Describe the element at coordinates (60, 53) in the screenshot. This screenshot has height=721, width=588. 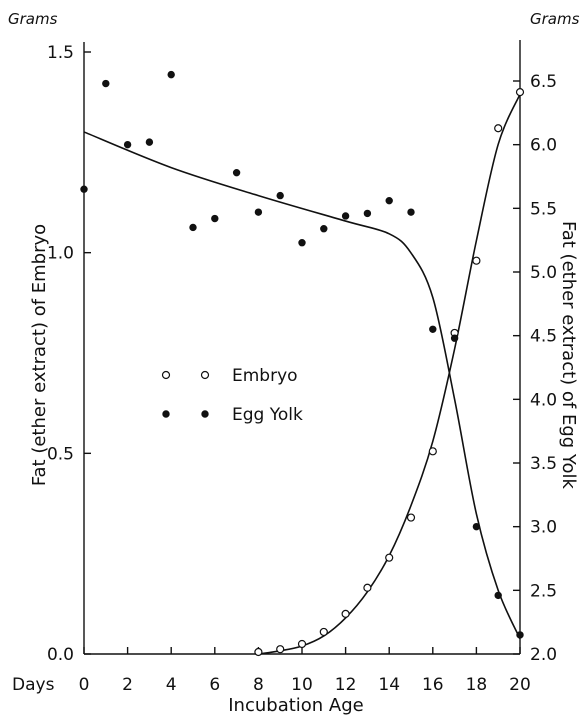
I see `left-tick-label-3: 1.5` at that location.